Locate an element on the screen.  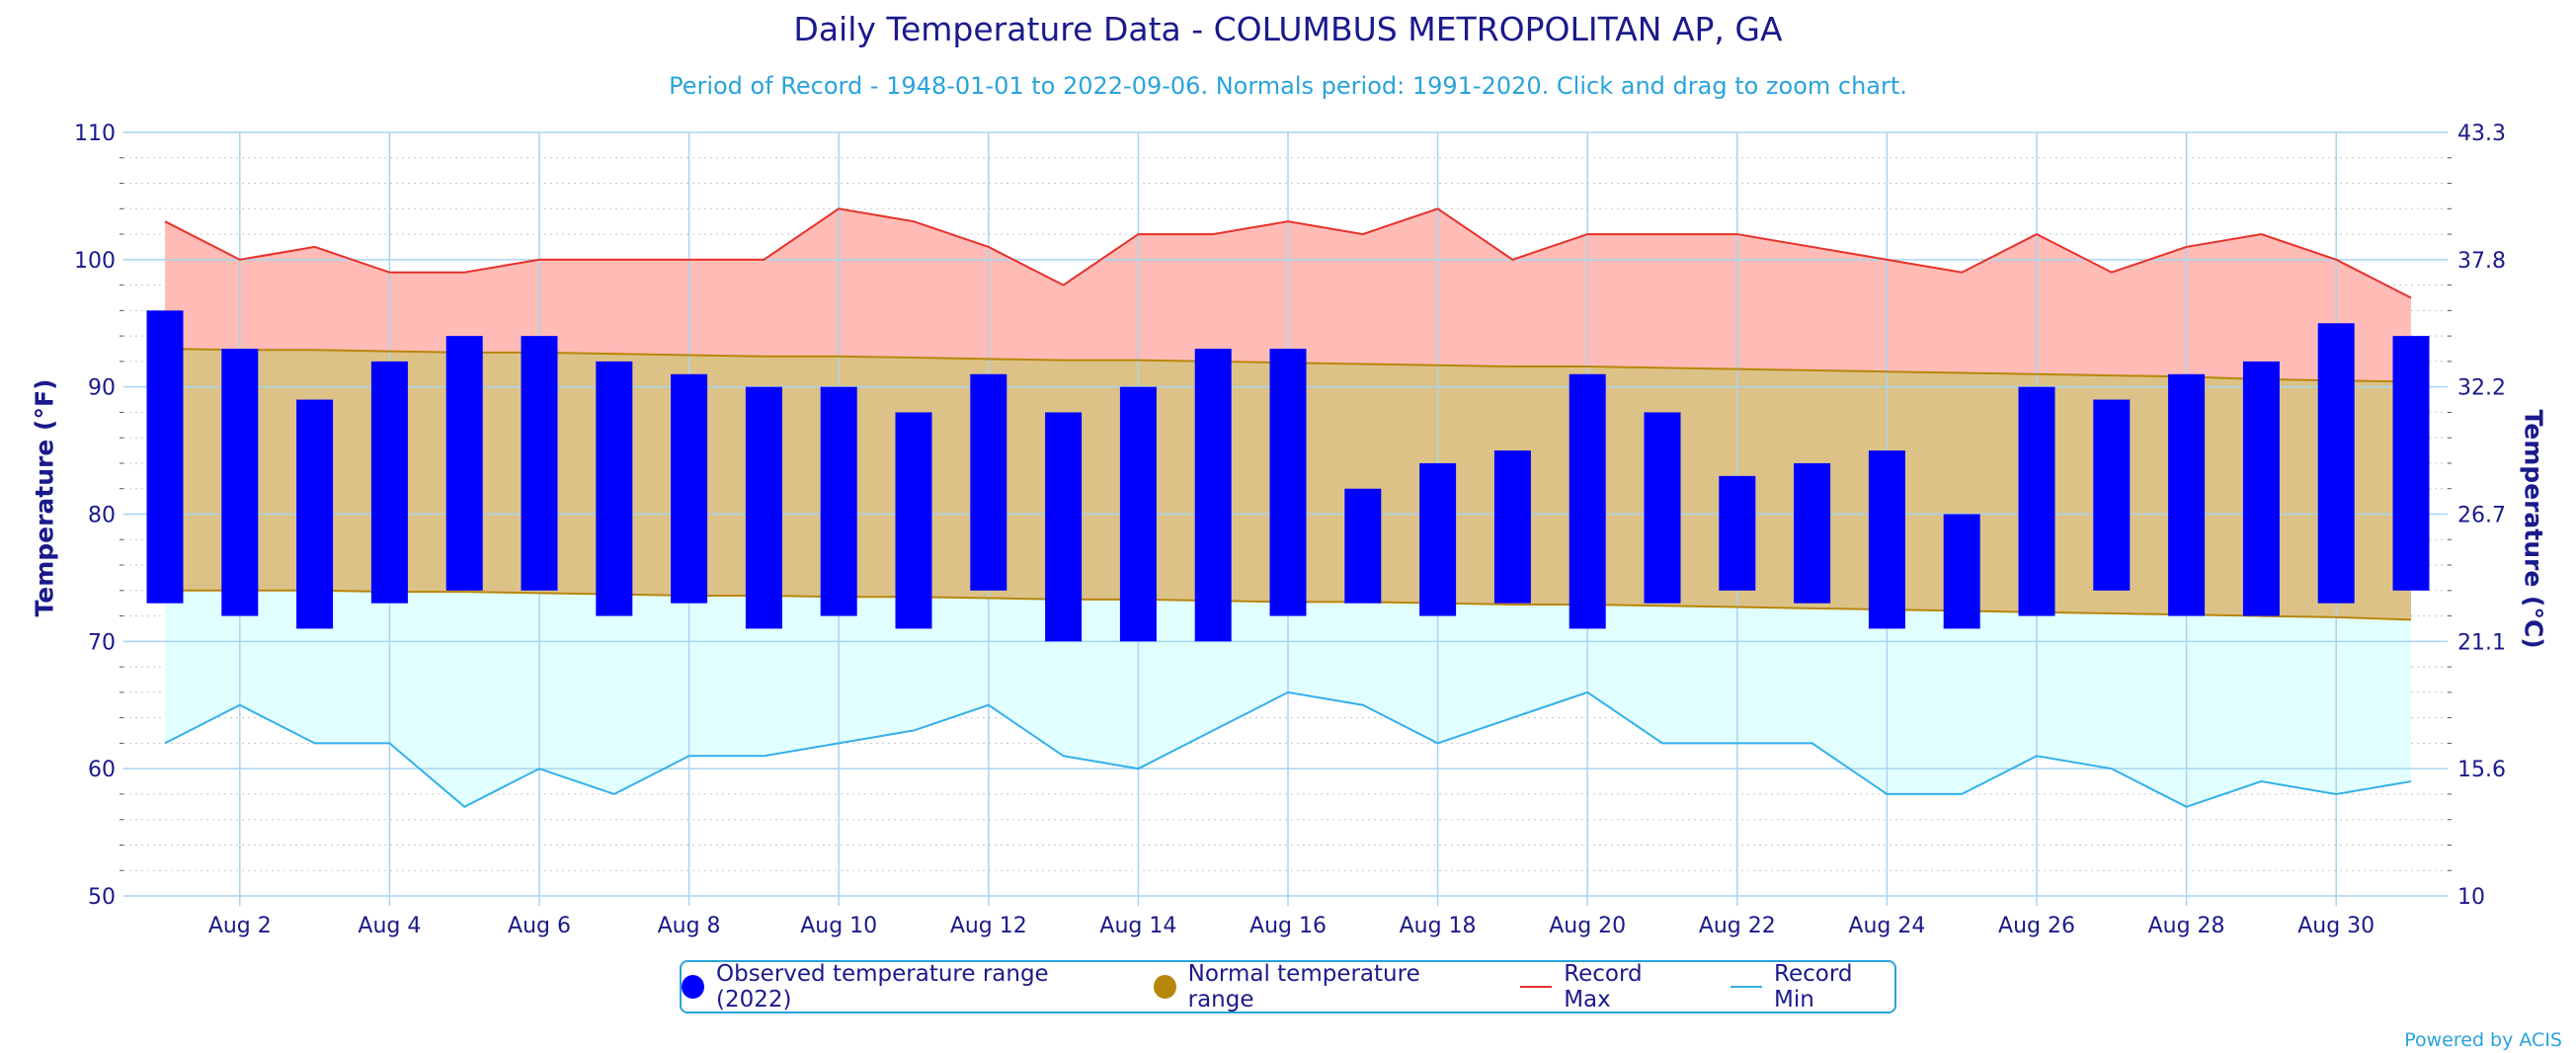
legend-item-record-max: Record Max is located at coordinates (1605, 987).